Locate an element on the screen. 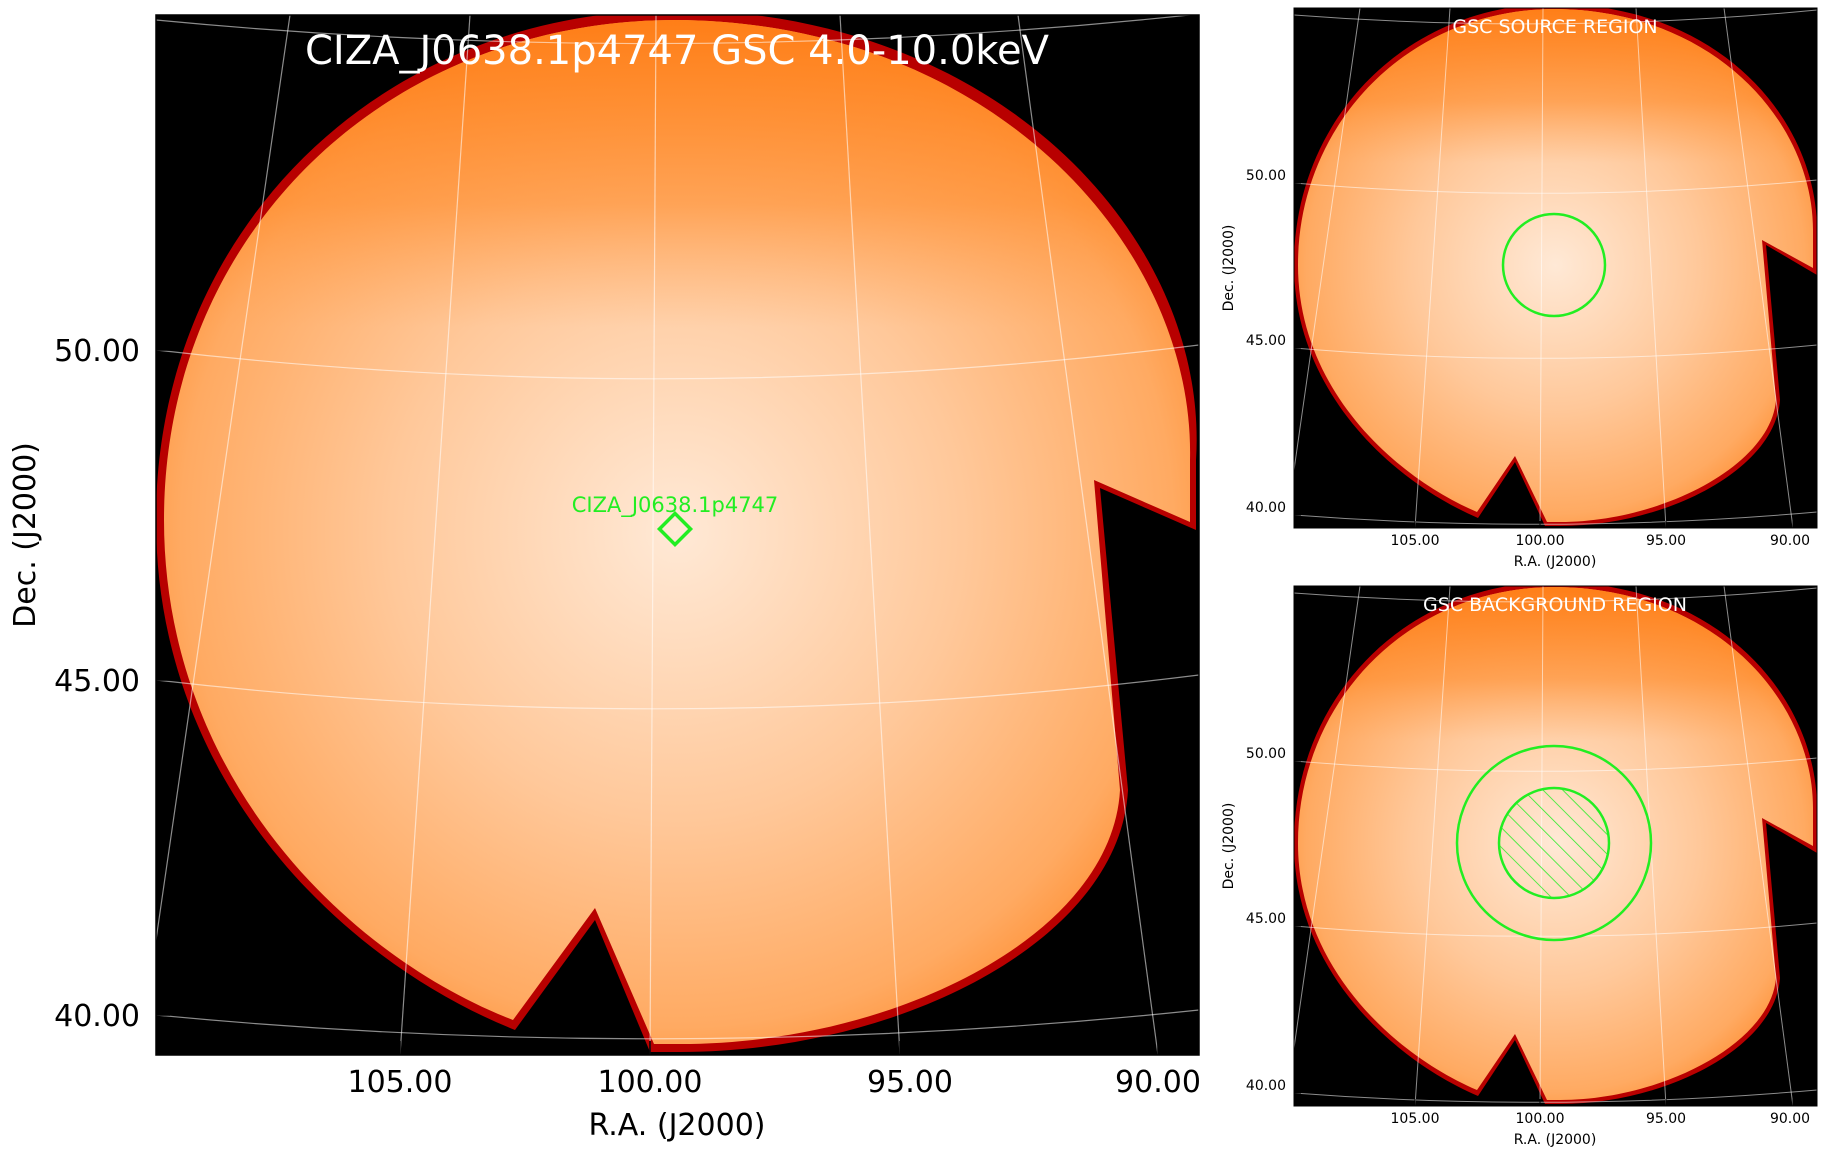 The width and height of the screenshot is (1821, 1156). source-xtick-2: 95.00 is located at coordinates (1666, 541).